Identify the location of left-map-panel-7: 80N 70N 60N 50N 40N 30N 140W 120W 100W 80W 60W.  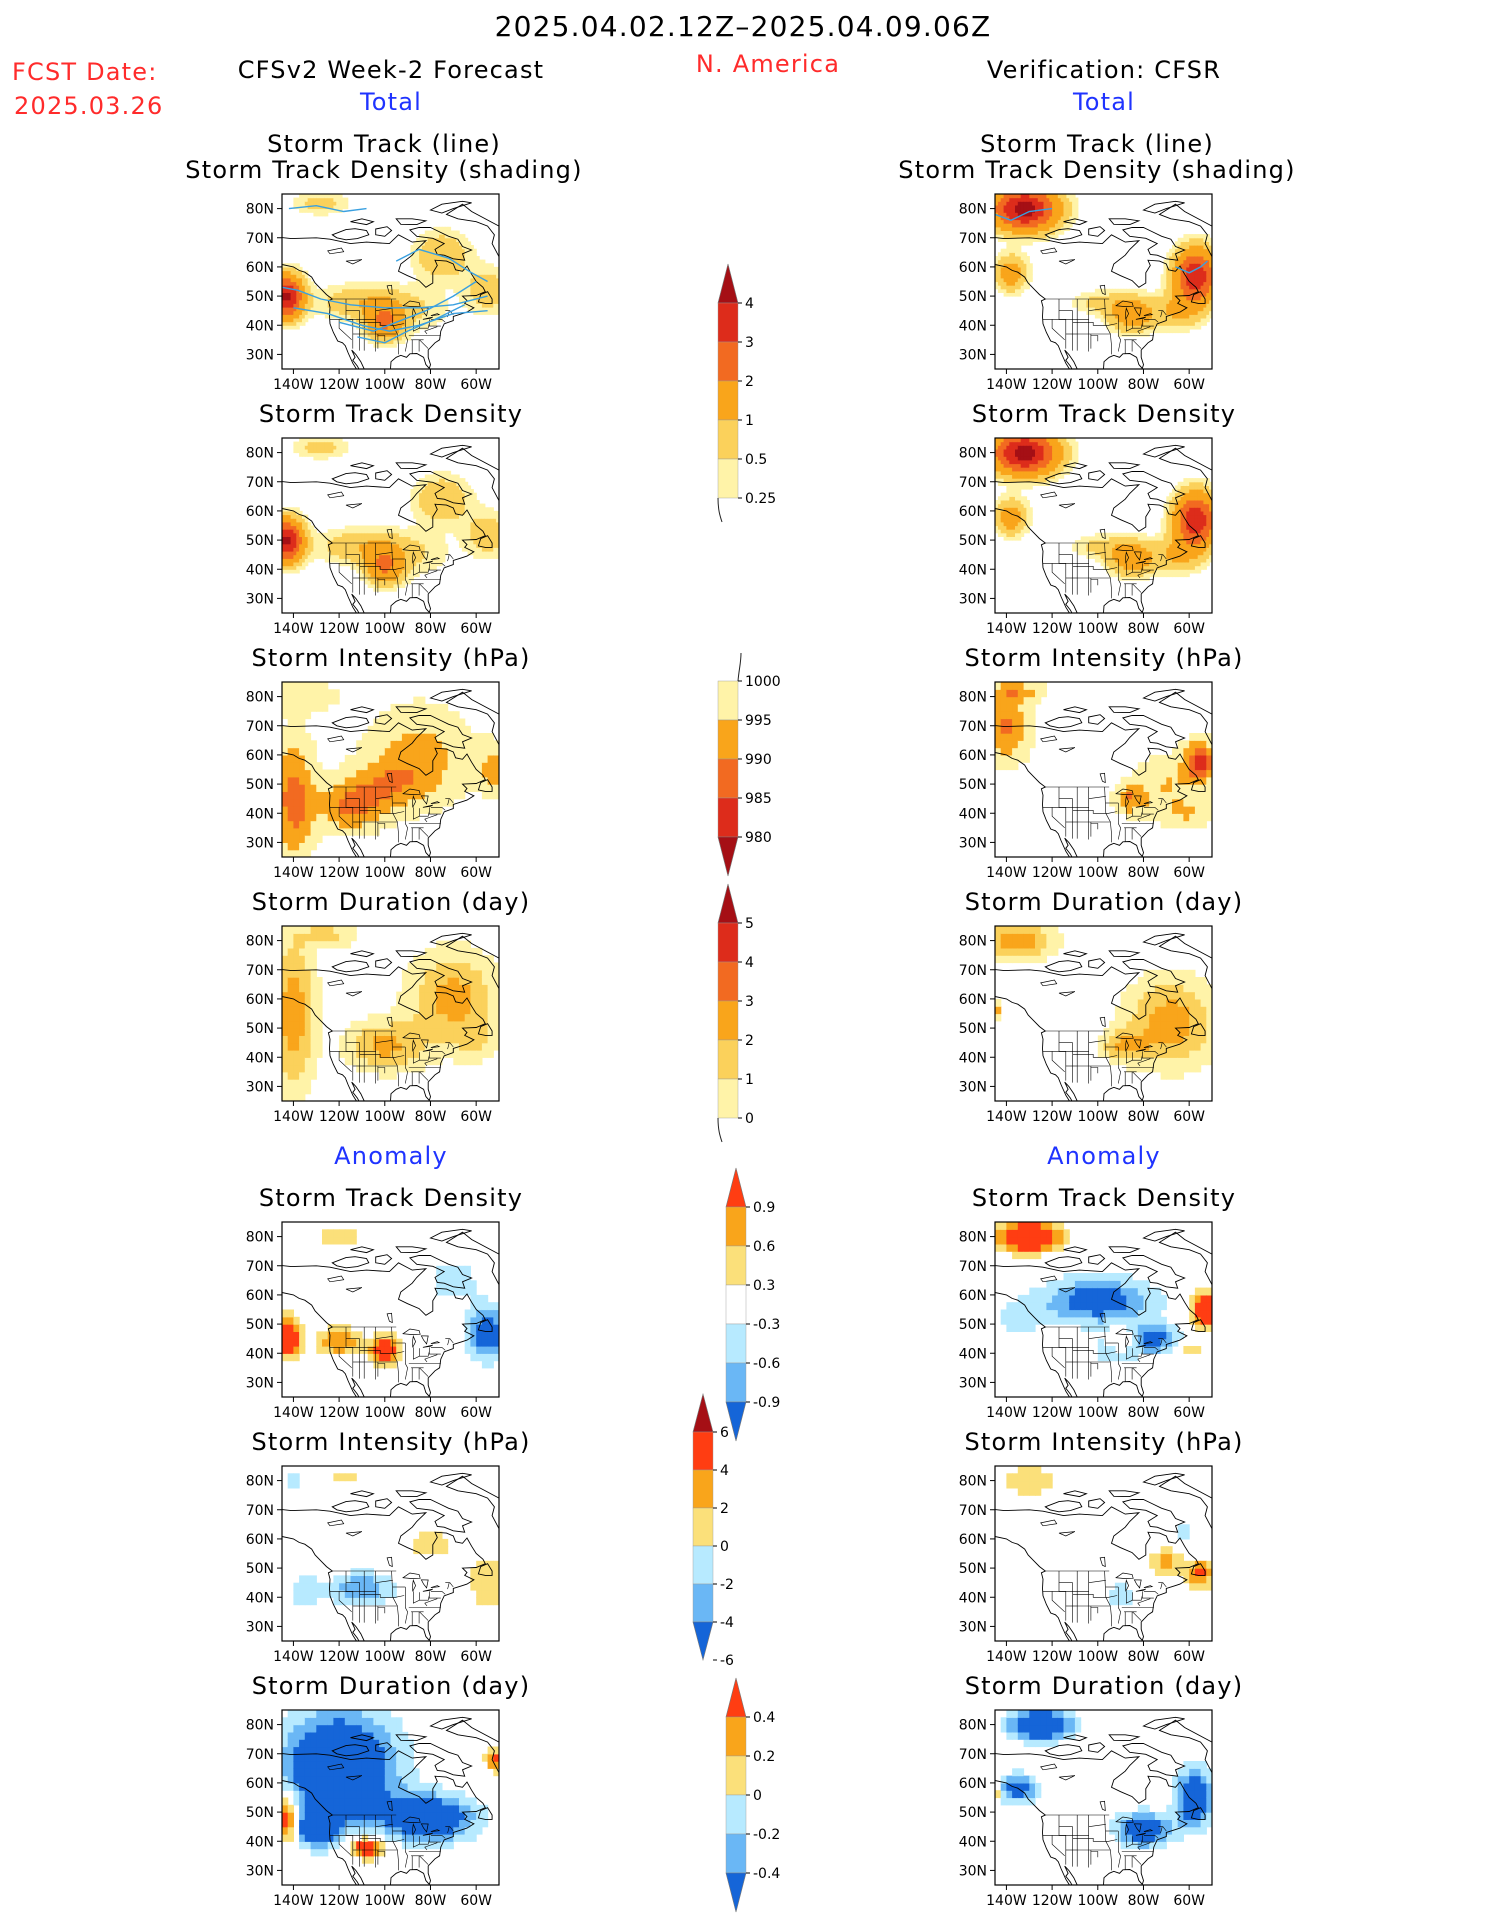
(373, 1809).